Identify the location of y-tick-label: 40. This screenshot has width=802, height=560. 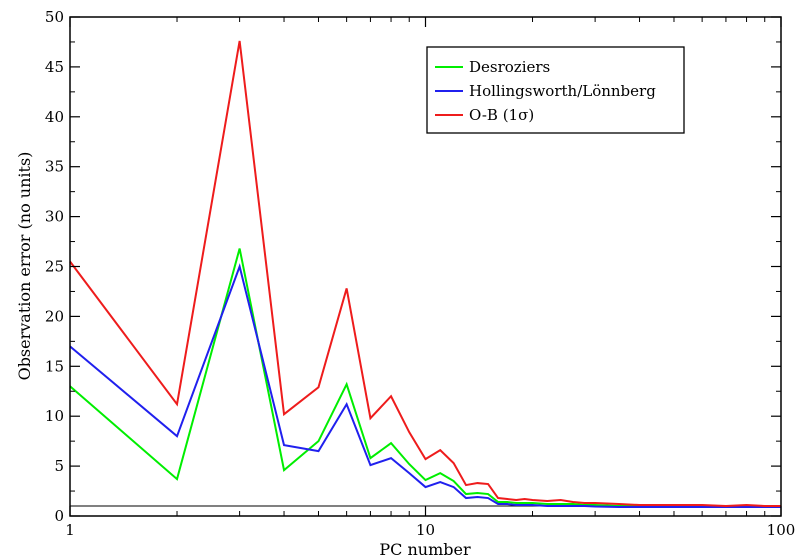
(54, 117).